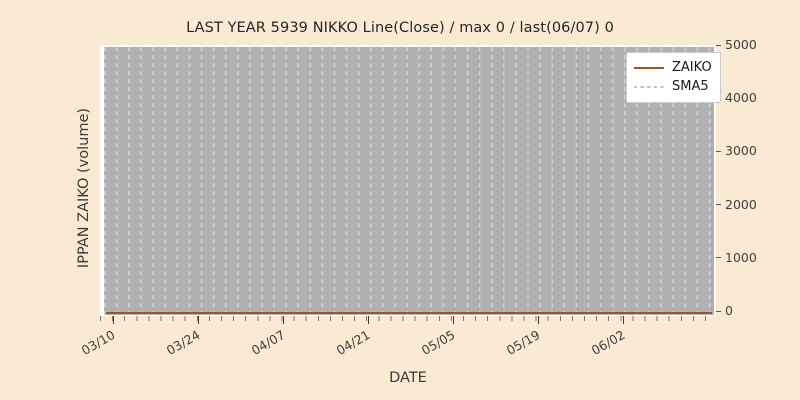 The image size is (800, 400). I want to click on dotted-line-swatch-icon, so click(649, 87).